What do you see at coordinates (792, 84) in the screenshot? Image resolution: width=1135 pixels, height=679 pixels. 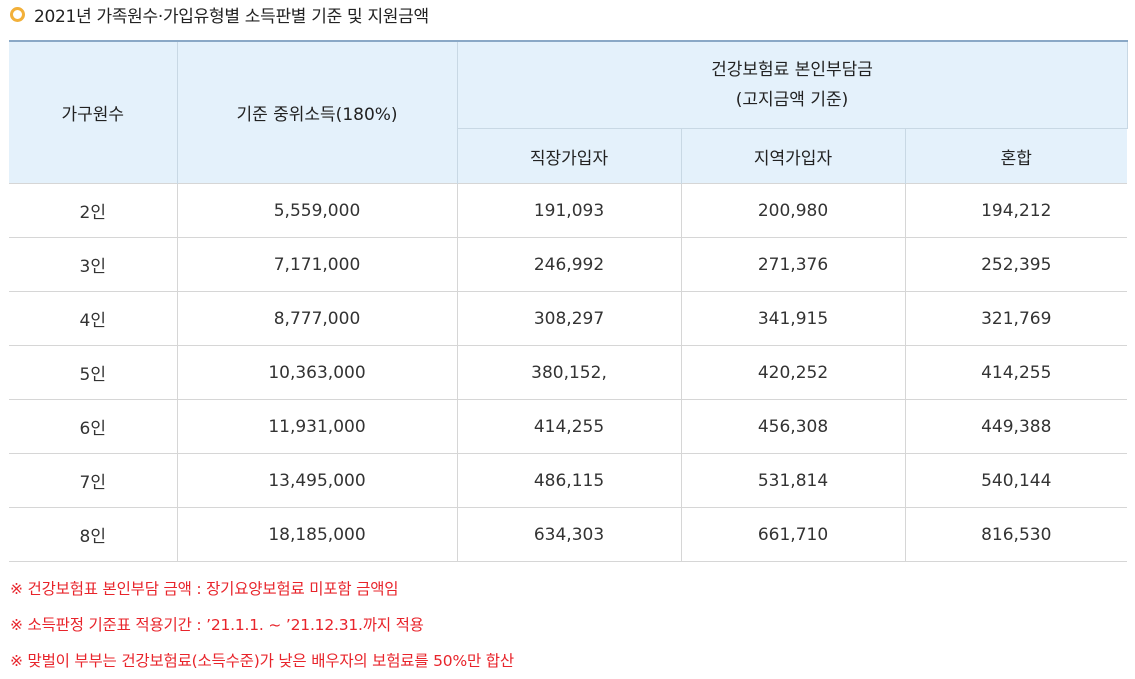 I see `header-premium-group: 건강보험료 본인부담금 (고지금액 기준)` at bounding box center [792, 84].